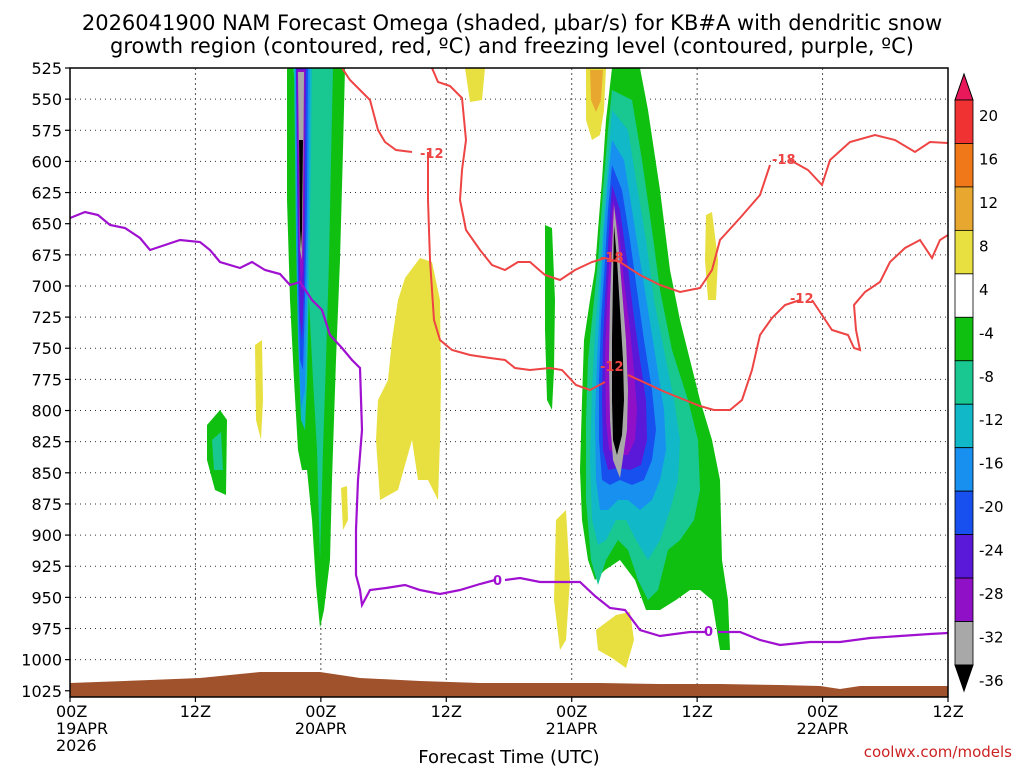  Describe the element at coordinates (344, 508) in the screenshot. I see `omega-shade-plus4-small` at that location.